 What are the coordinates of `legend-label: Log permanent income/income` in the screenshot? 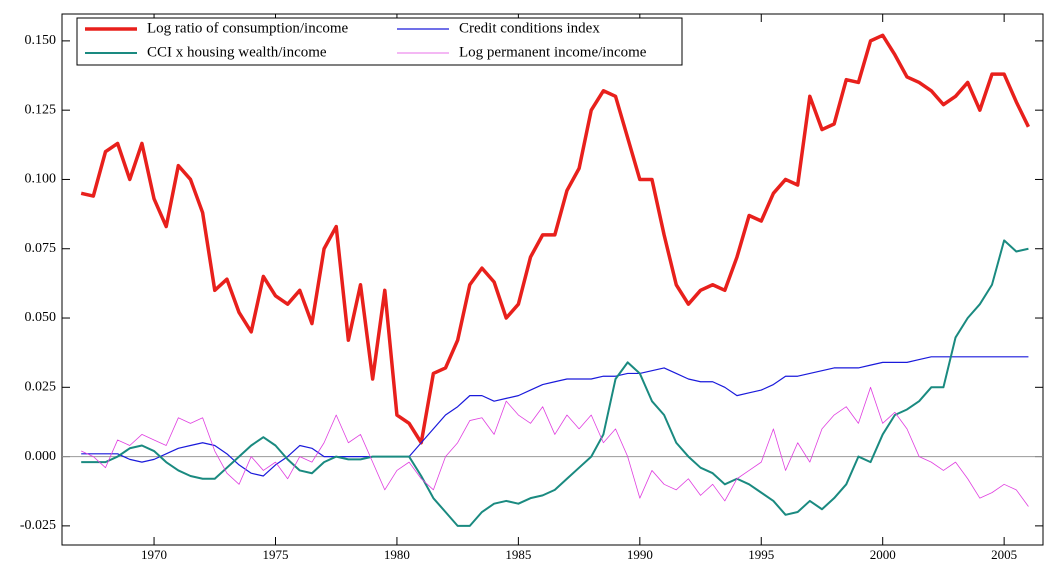 It's located at (553, 52).